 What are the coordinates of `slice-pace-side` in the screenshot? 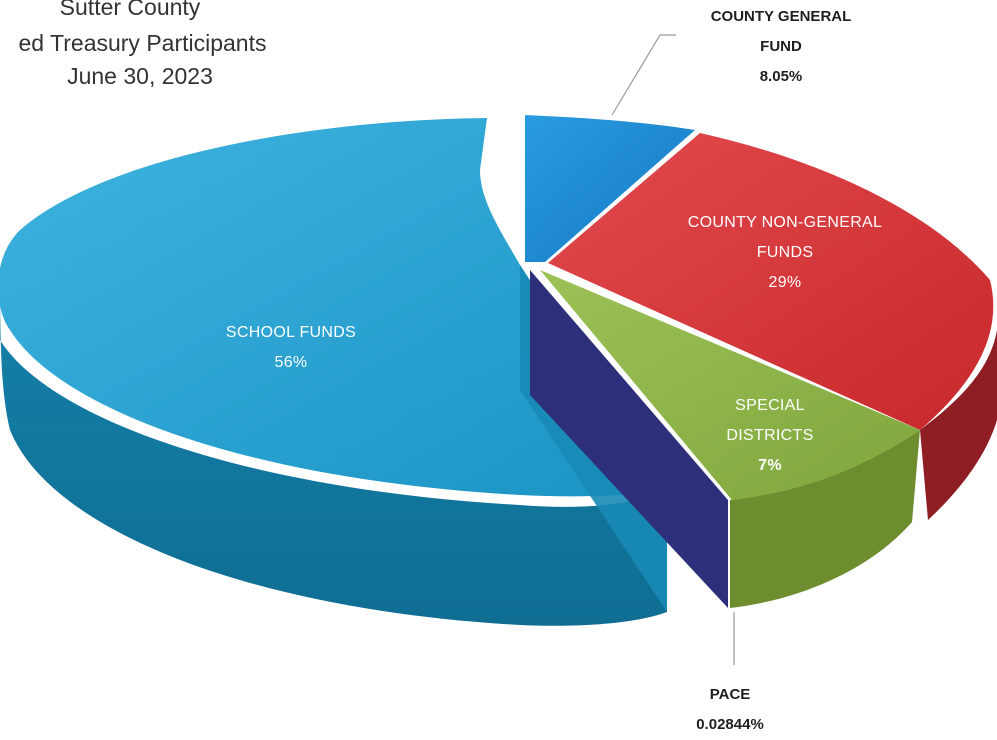 It's located at (629, 439).